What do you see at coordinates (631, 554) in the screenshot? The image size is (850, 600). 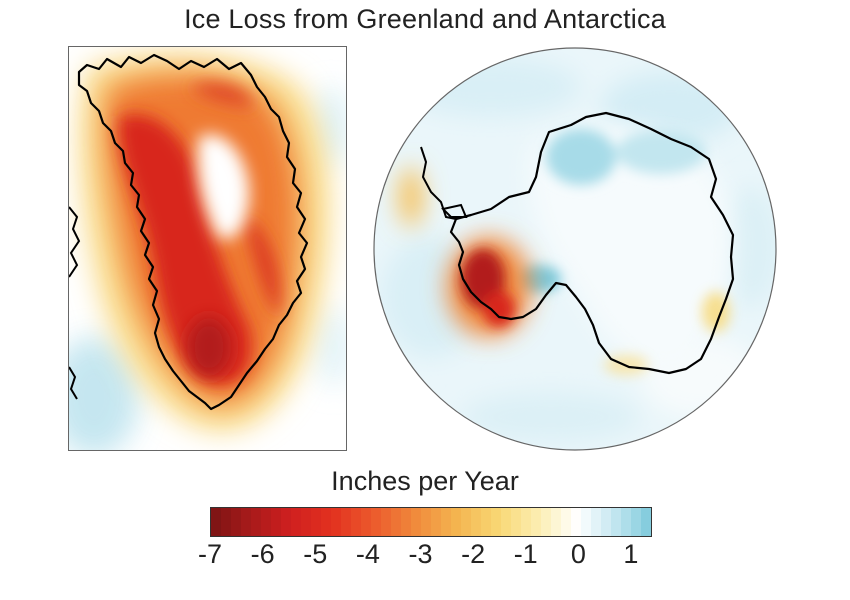 I see `colorbar-tick-label: 1` at bounding box center [631, 554].